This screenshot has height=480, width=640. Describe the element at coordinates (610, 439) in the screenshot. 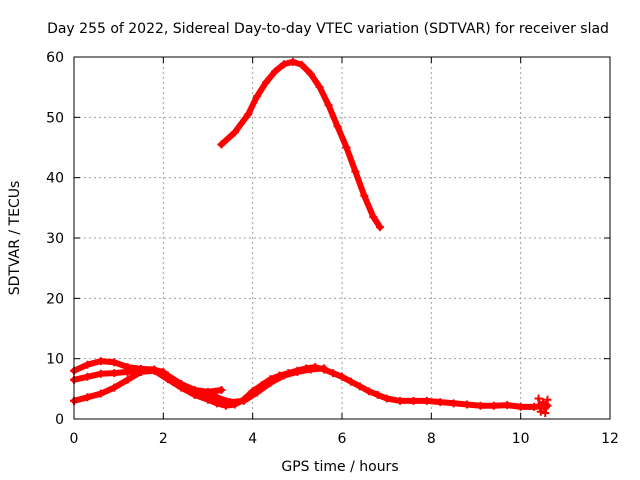

I see `x-tick-label: 12` at that location.